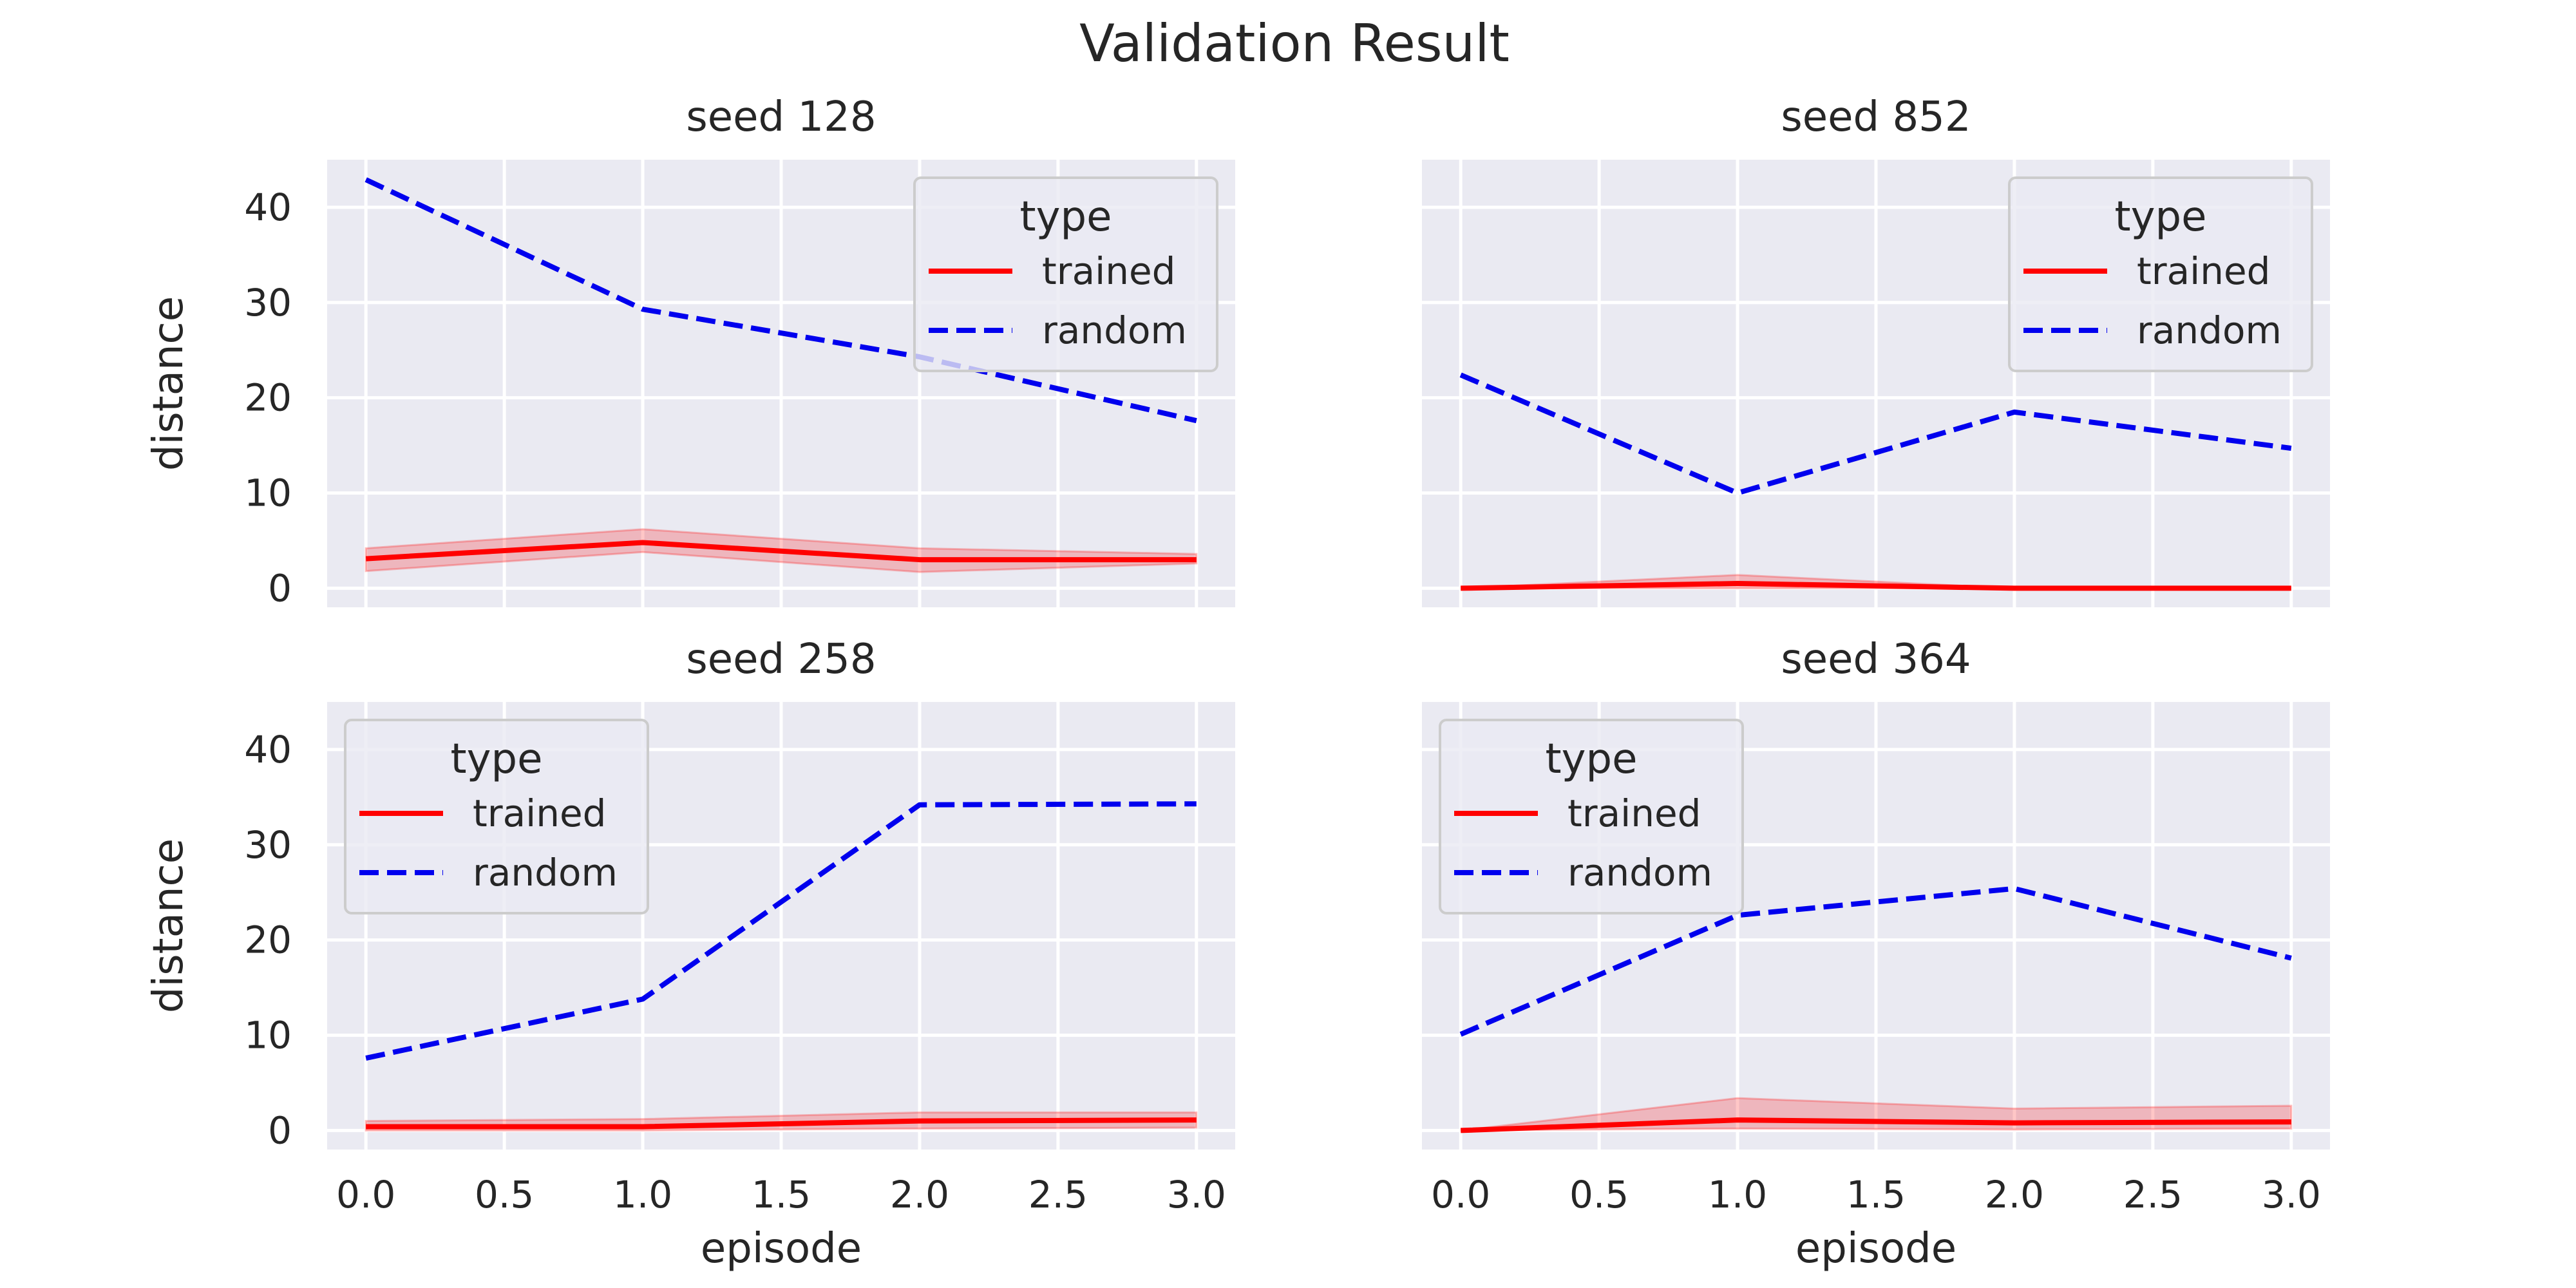 The height and width of the screenshot is (1288, 2576). Describe the element at coordinates (781, 117) in the screenshot. I see `subplot-title: seed 128` at that location.